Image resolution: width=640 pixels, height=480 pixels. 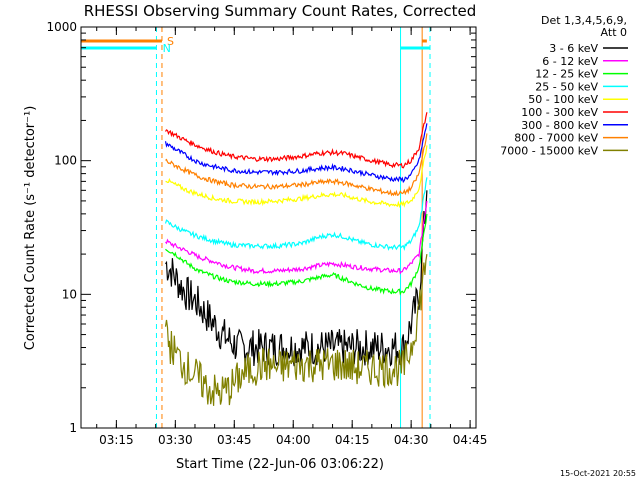 I want to click on legend-entry-label: 800 - 7000 keV, so click(x=556, y=138).